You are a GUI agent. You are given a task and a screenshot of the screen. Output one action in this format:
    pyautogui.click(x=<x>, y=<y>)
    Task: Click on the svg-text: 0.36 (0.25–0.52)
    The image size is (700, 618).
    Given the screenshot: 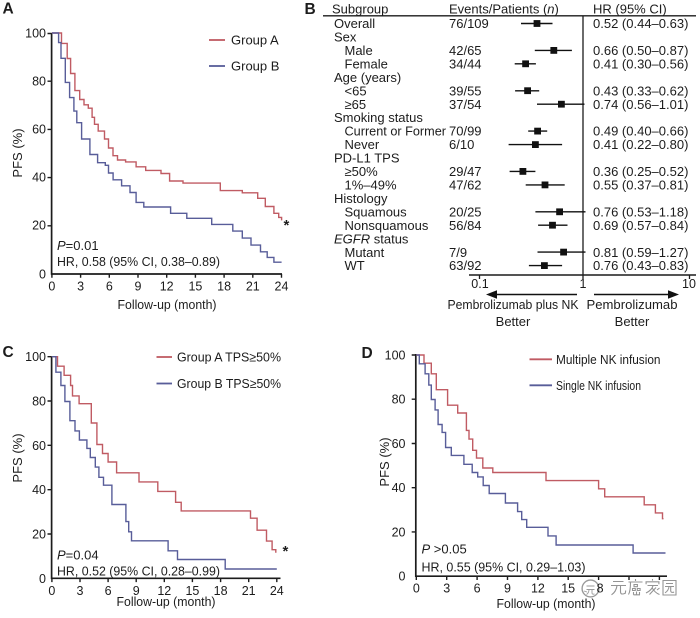 What is the action you would take?
    pyautogui.click(x=640, y=171)
    